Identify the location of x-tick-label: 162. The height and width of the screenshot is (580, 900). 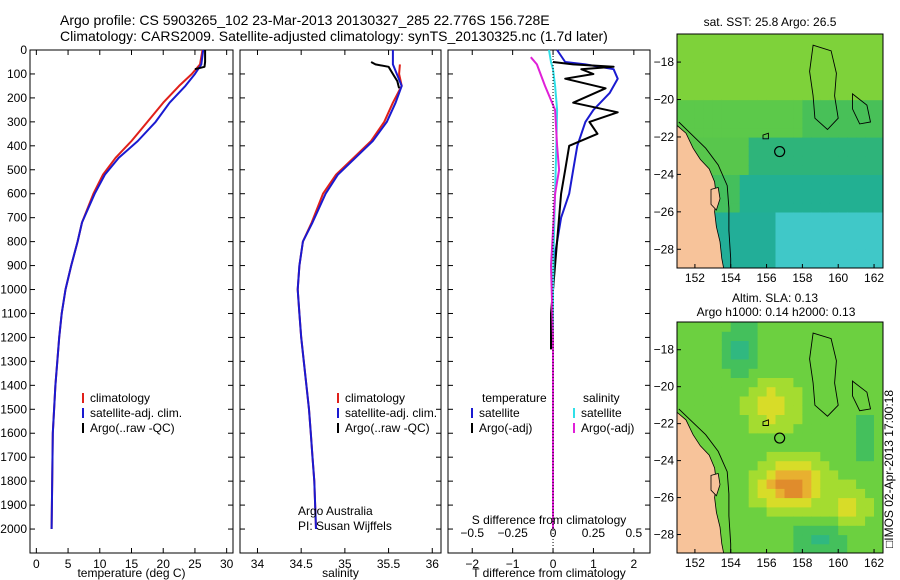
(874, 563).